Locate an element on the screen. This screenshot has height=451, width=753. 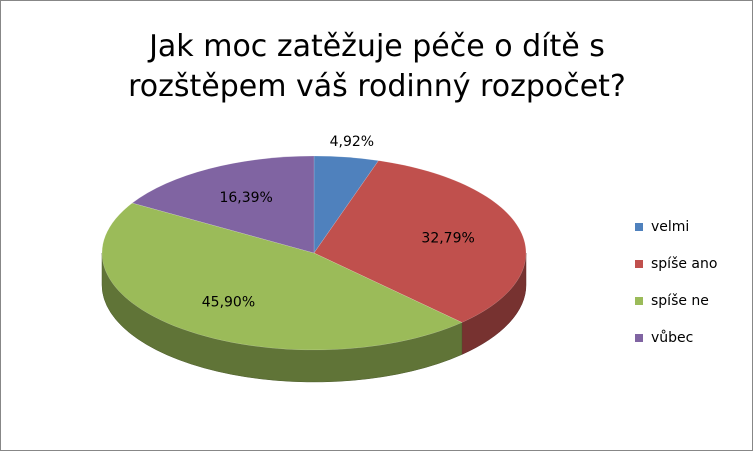
data-label: 4,92% is located at coordinates (352, 142).